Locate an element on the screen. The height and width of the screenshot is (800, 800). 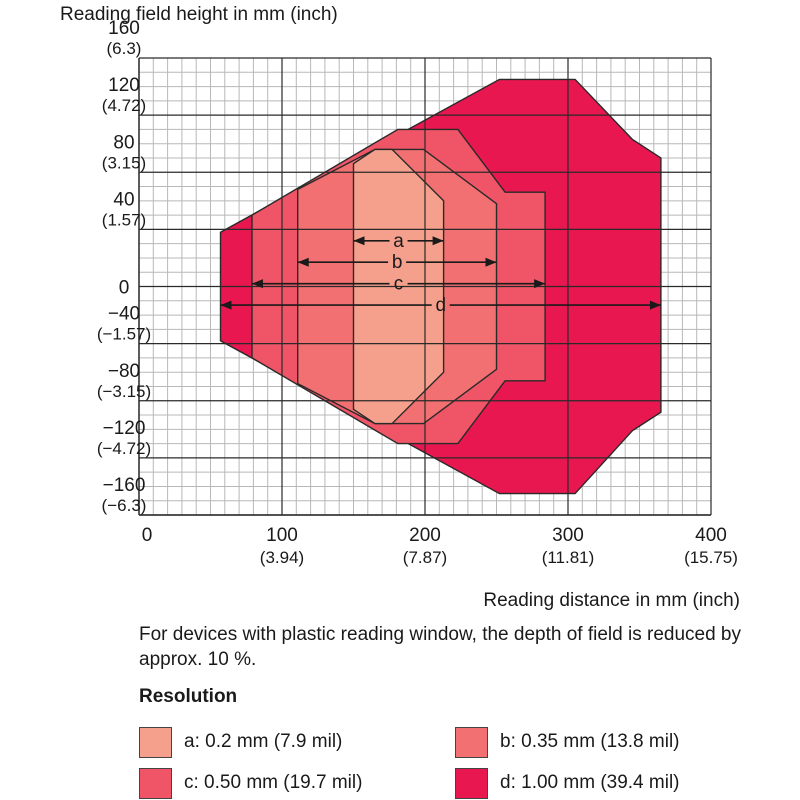
y-axis-title: Reading field height in mm (inch) is located at coordinates (199, 14).